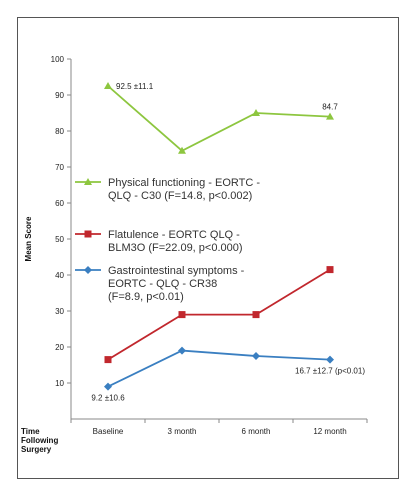  I want to click on y-tick-label: 70, so click(59, 167).